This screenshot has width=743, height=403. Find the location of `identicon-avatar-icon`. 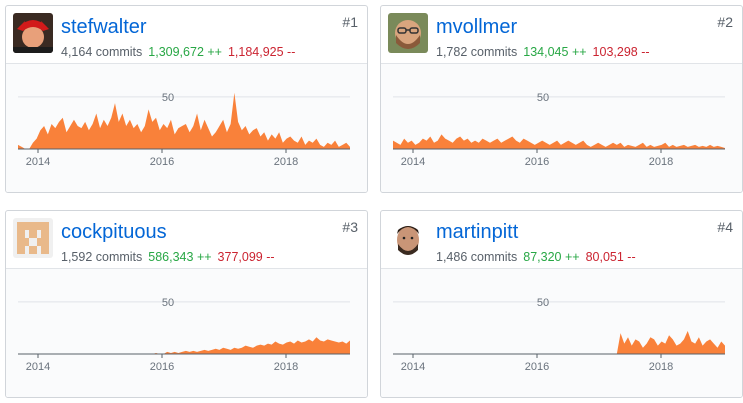

identicon-avatar-icon is located at coordinates (33, 238).